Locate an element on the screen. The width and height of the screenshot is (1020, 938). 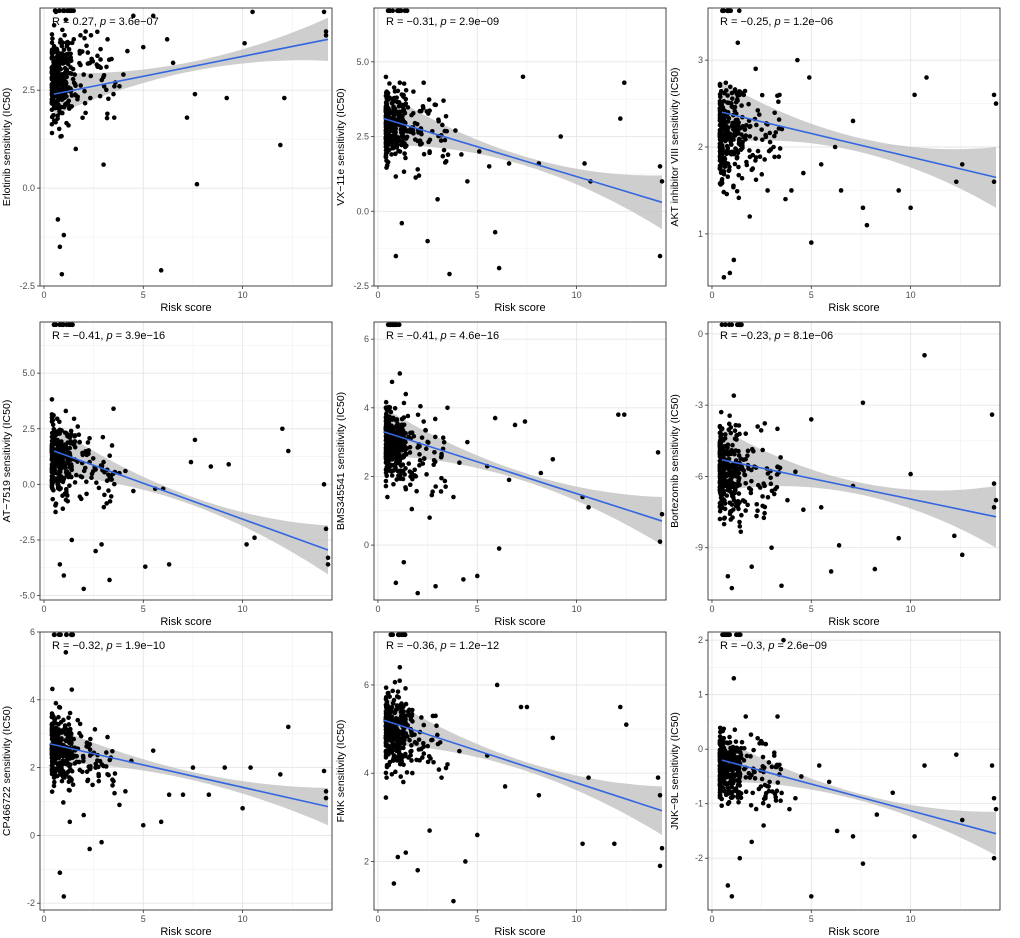
correlation-p-symbol: p is located at coordinates (442, 336).